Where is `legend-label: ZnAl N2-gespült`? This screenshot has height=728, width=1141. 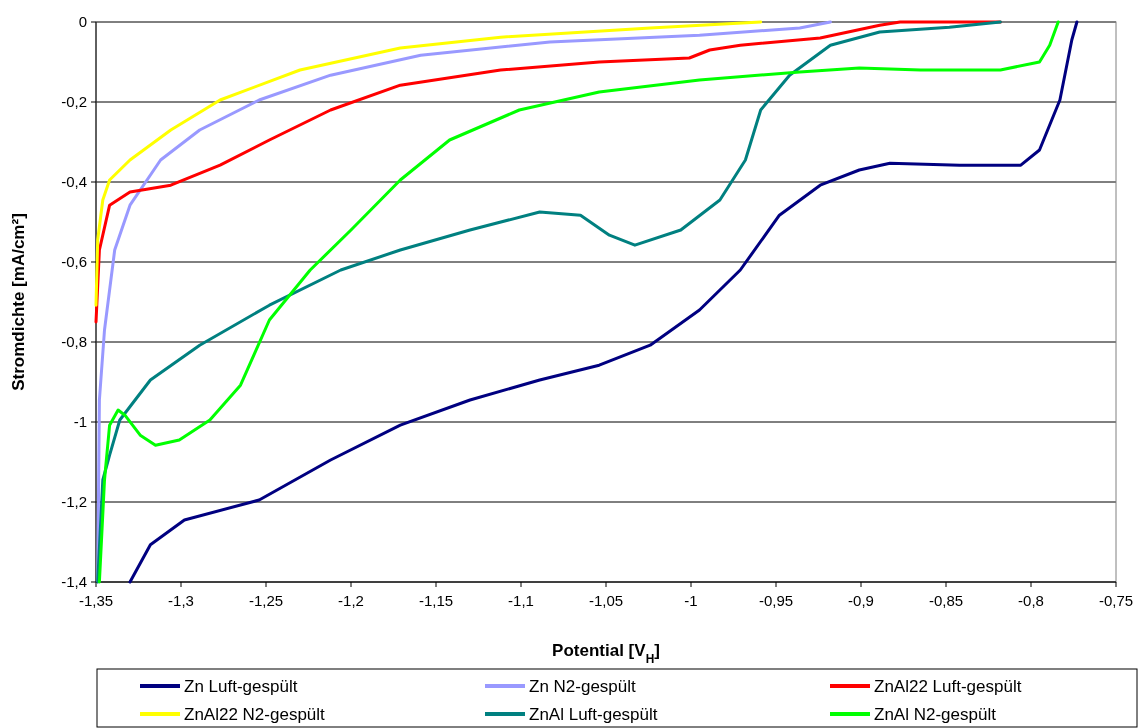
legend-label: ZnAl N2-gespült is located at coordinates (935, 714).